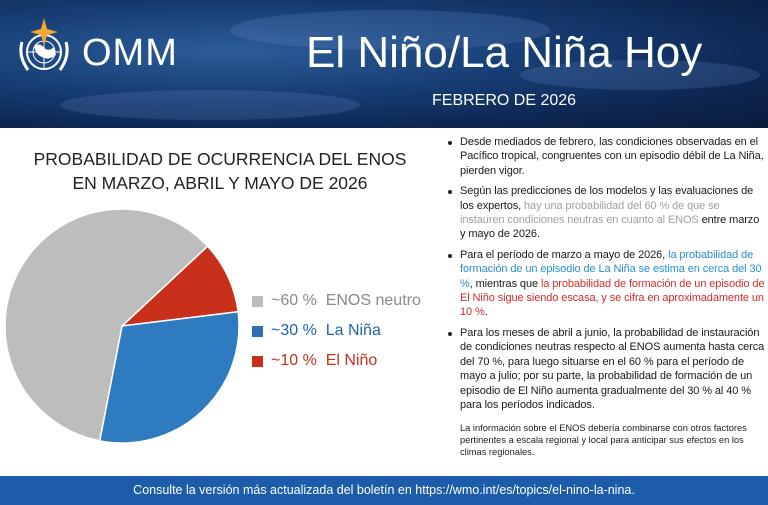  I want to click on legend-item-el-nino: ~10 % El Niño, so click(314, 361).